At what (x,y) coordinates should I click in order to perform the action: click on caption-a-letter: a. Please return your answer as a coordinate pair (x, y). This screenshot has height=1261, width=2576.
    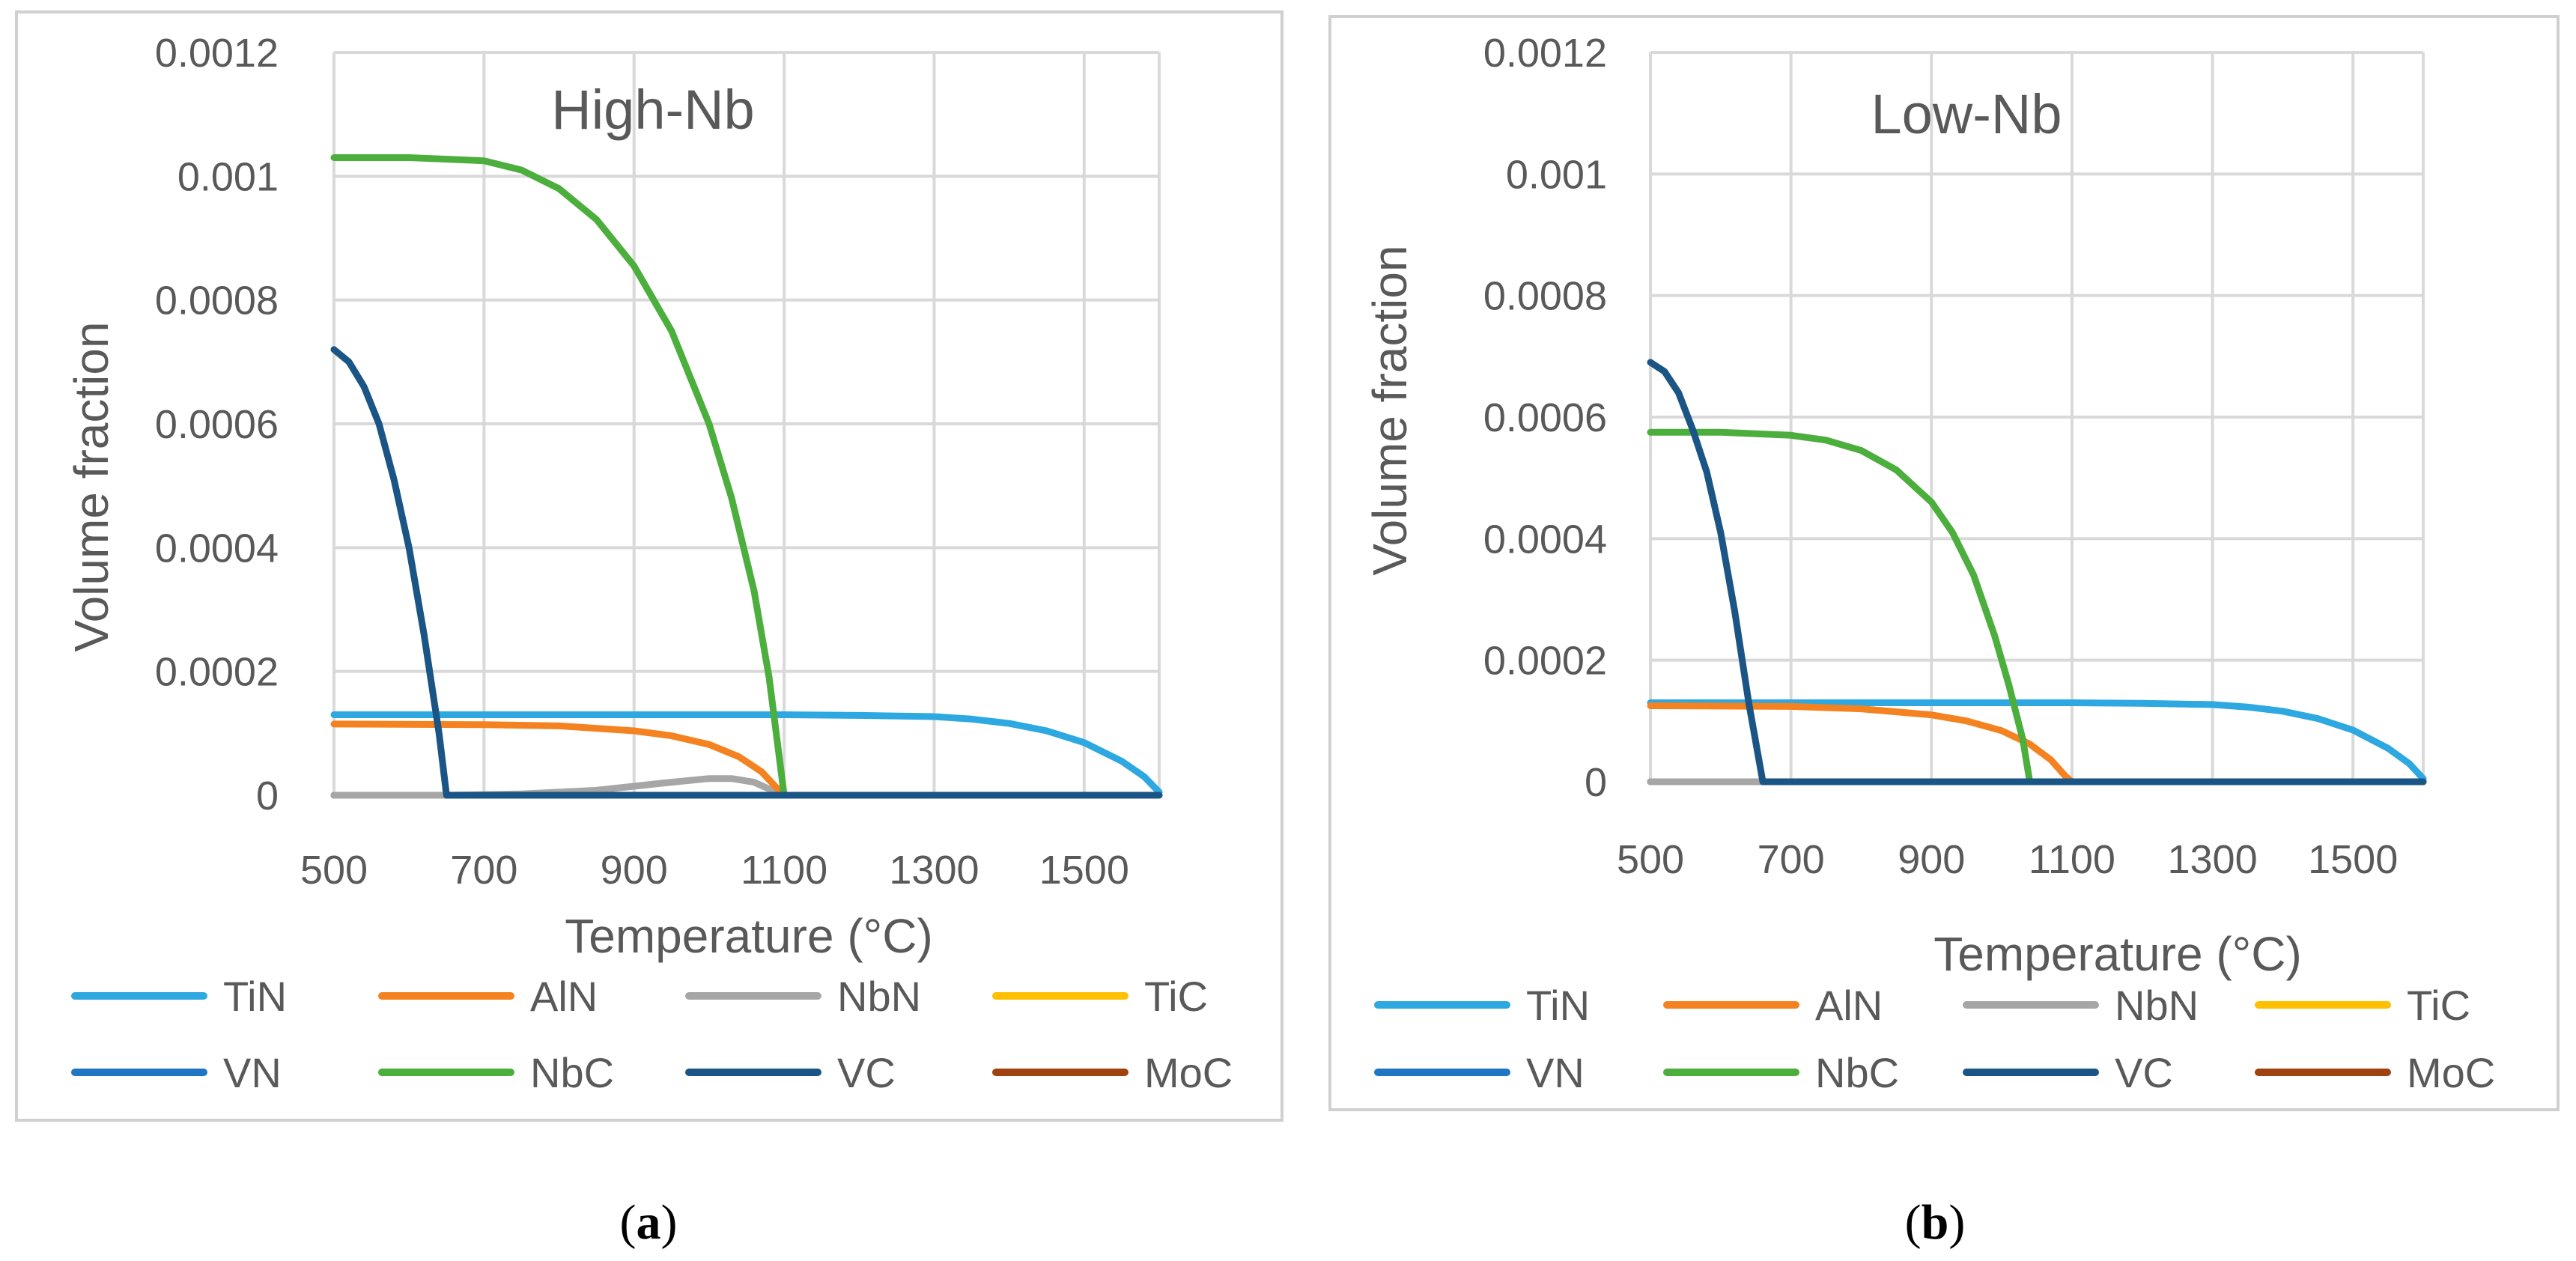
    Looking at the image, I should click on (649, 1222).